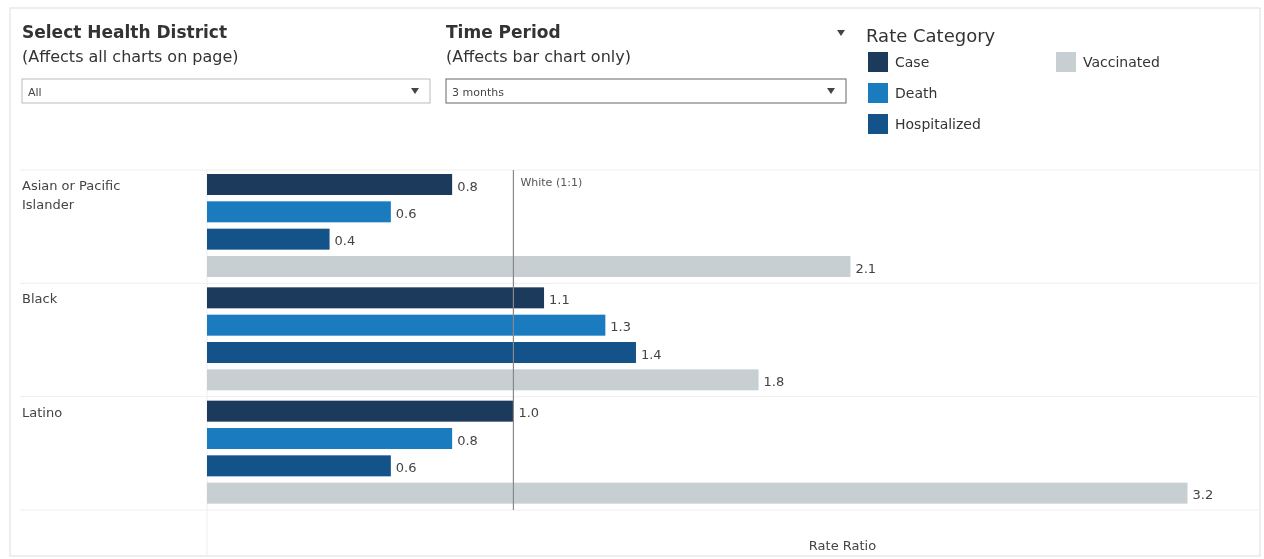  Describe the element at coordinates (40, 299) in the screenshot. I see `y-tick-label: Black` at that location.